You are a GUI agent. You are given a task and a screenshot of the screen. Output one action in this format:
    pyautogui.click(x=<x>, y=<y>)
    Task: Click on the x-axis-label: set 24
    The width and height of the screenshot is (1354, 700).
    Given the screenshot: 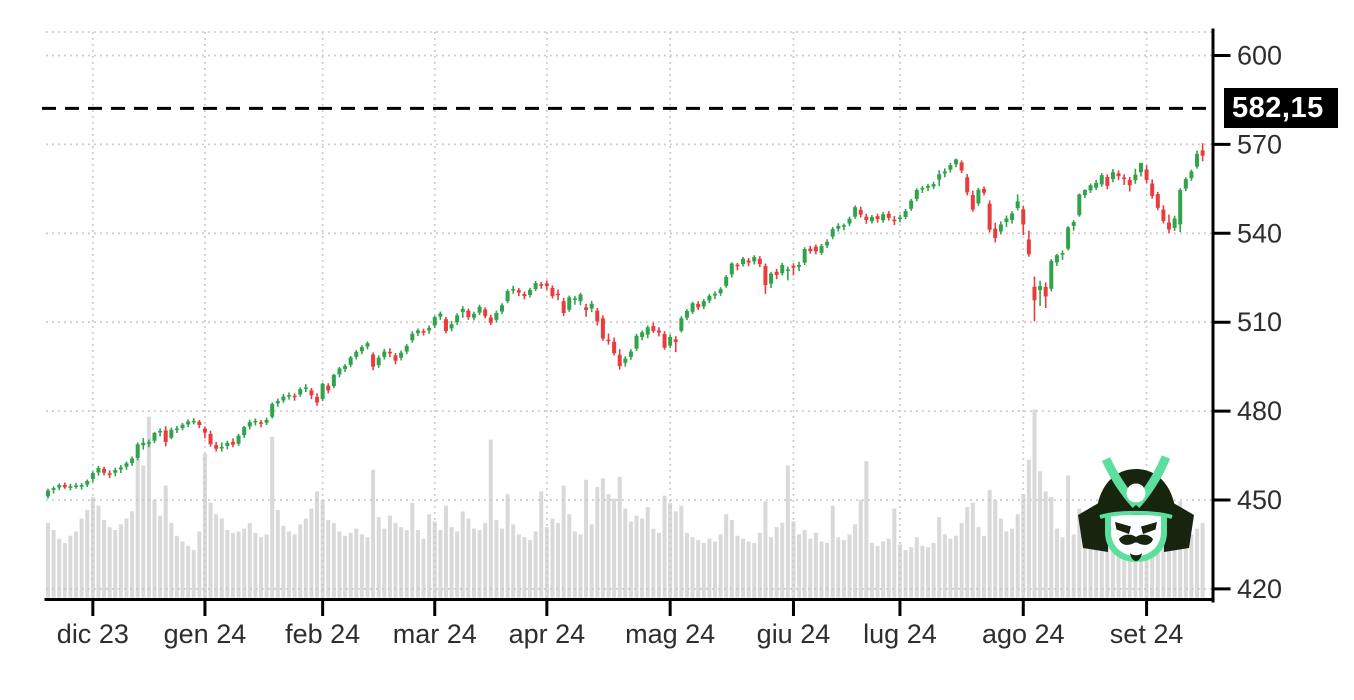 What is the action you would take?
    pyautogui.click(x=1147, y=634)
    